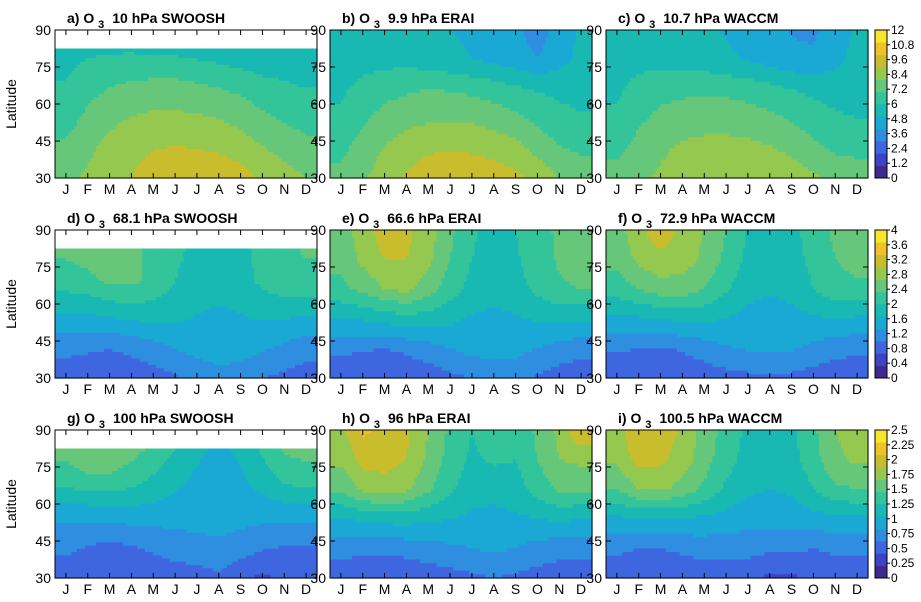 The height and width of the screenshot is (602, 921). What do you see at coordinates (43, 104) in the screenshot?
I see `y-tick-label: 60` at bounding box center [43, 104].